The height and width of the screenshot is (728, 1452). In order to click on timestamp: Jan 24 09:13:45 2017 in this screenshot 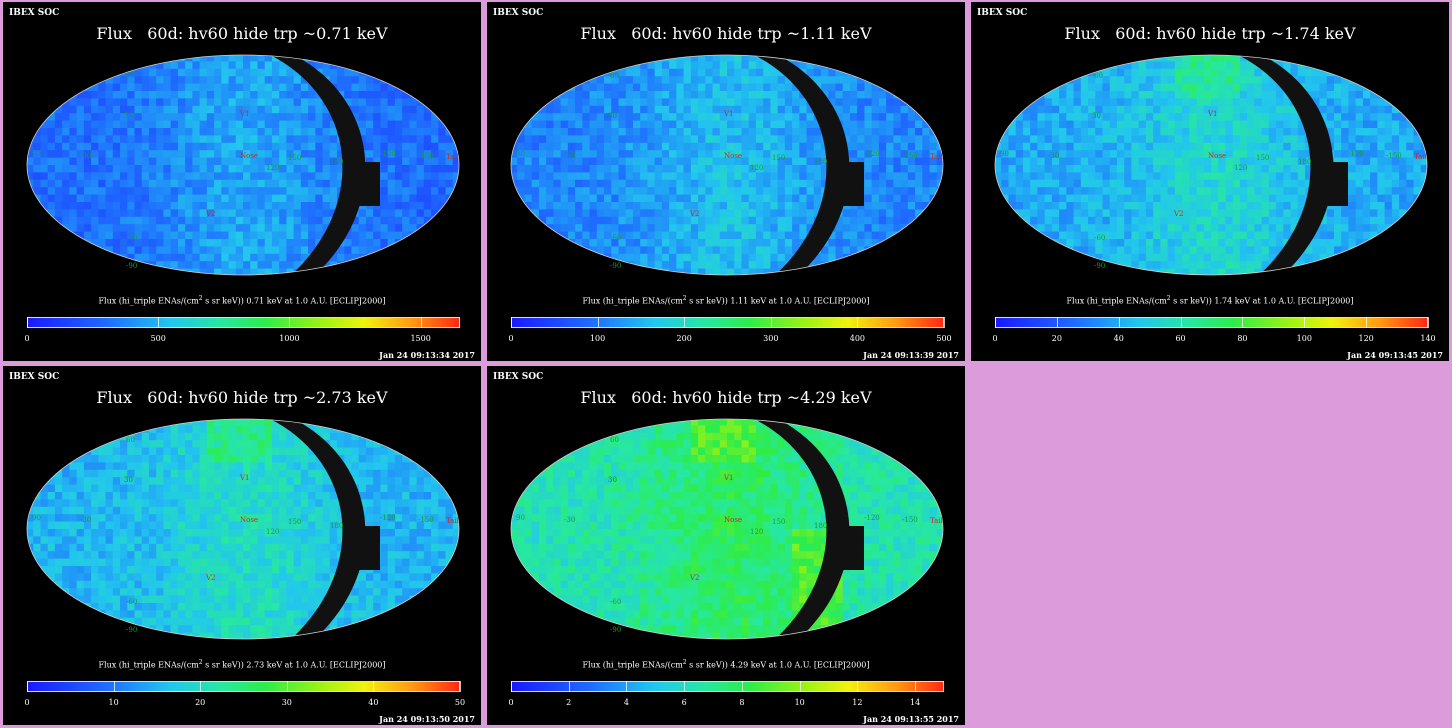, I will do `click(1395, 355)`.